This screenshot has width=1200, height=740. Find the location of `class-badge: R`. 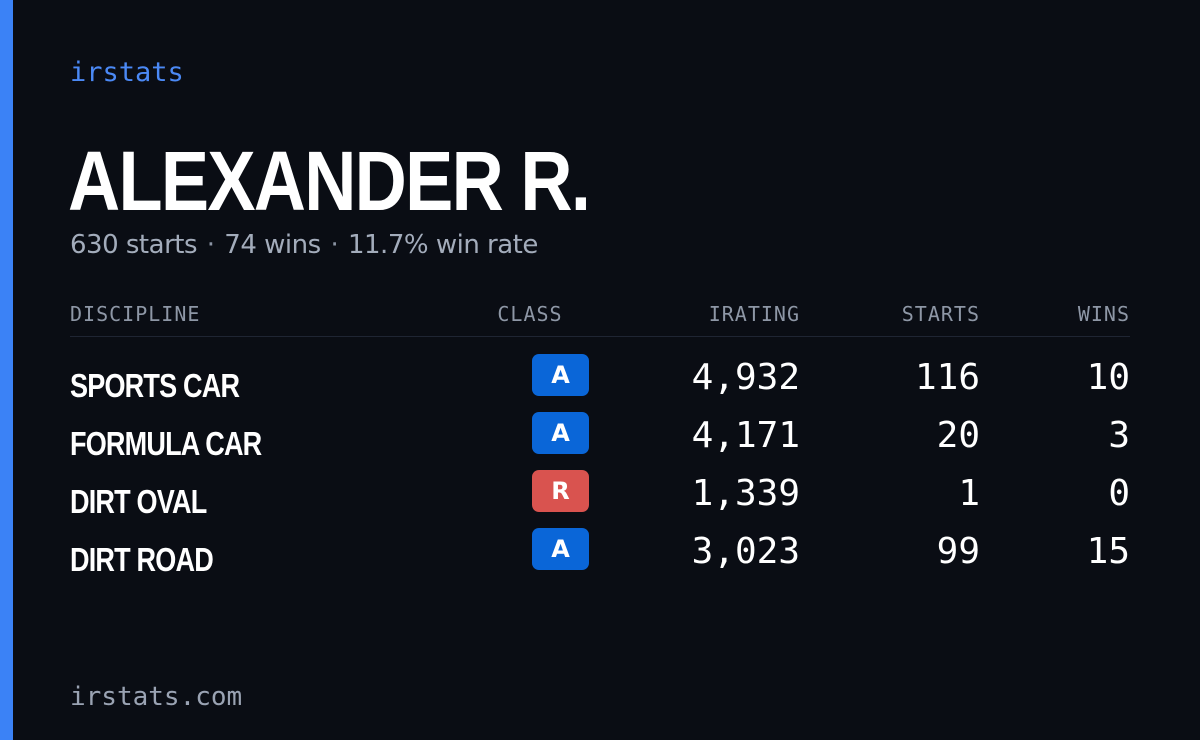

class-badge: R is located at coordinates (560, 491).